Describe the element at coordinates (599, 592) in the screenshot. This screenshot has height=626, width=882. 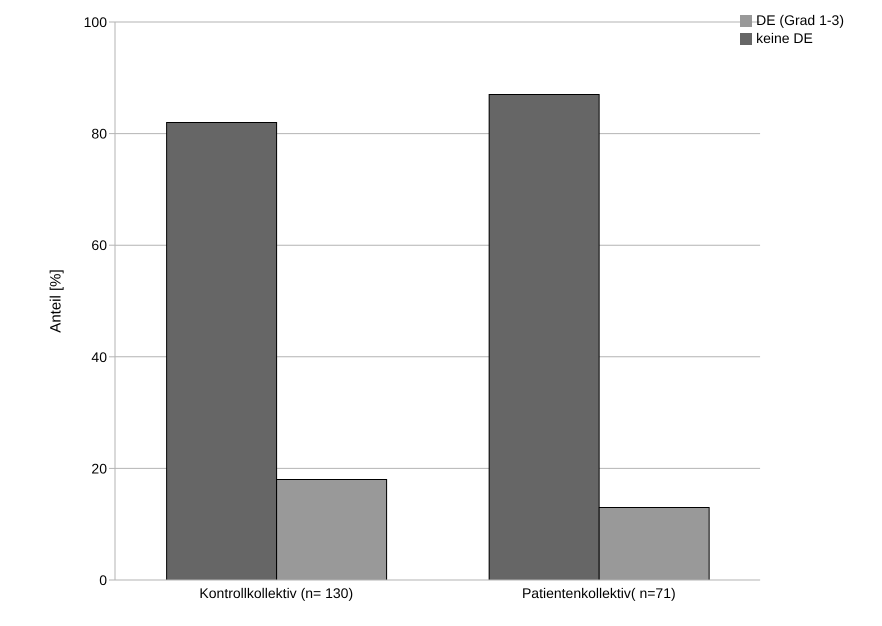
I see `x-tick-label: Patientenkollektiv( n=71)` at that location.